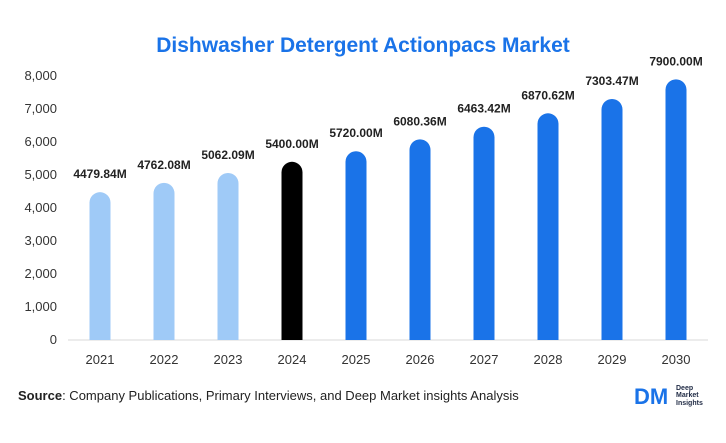  Describe the element at coordinates (355, 133) in the screenshot. I see `data-label-2025: 5720.00M` at that location.